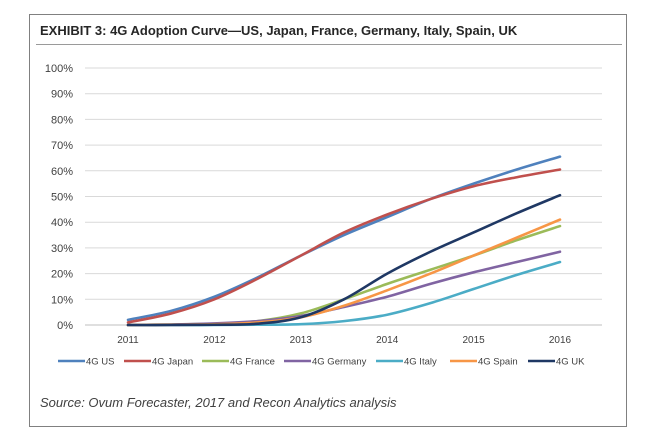 Image resolution: width=657 pixels, height=448 pixels. I want to click on title-divider, so click(329, 44).